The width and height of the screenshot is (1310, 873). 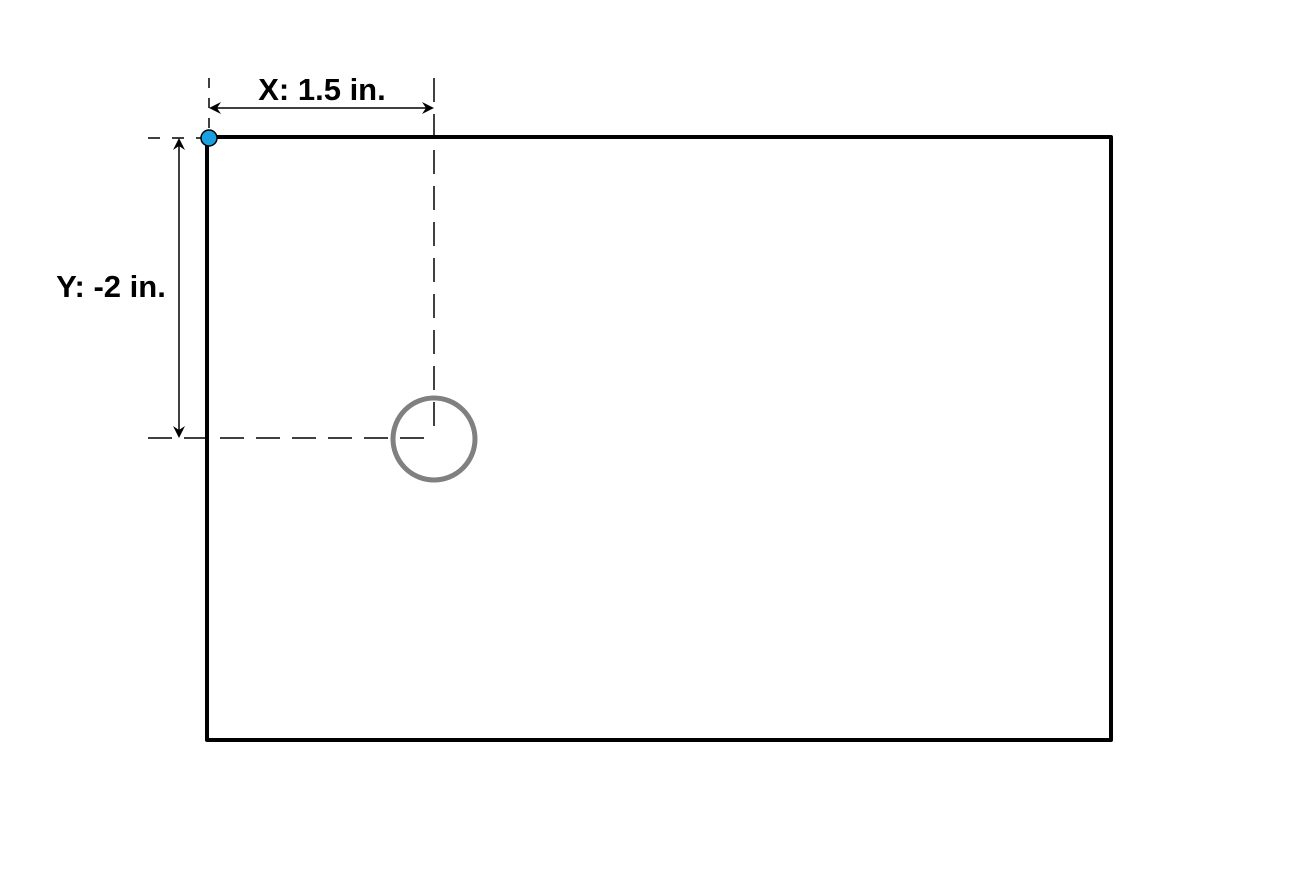 I want to click on hole-circle, so click(x=434, y=439).